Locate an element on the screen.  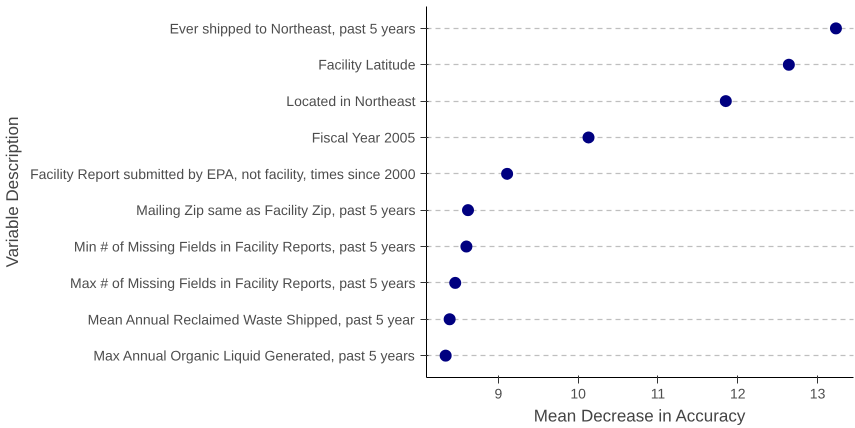
y-tick-label: Min # of Missing Fields in Facility Reports, past 5 years is located at coordinates (245, 246).